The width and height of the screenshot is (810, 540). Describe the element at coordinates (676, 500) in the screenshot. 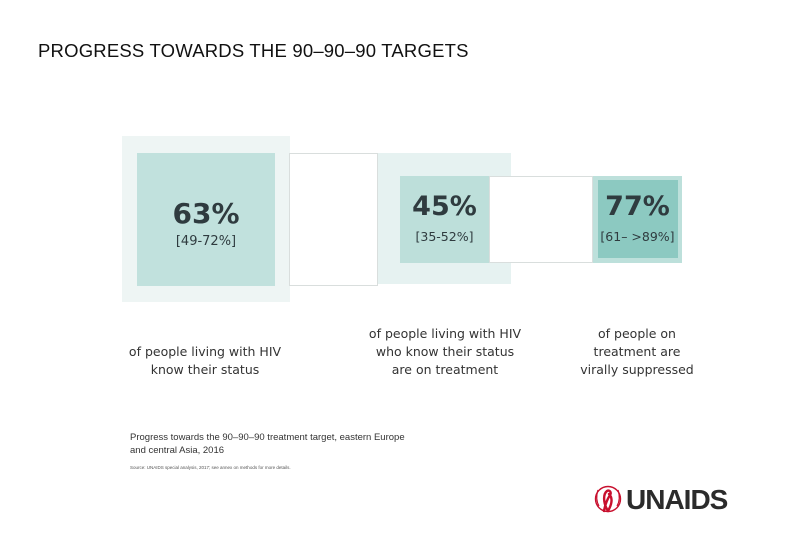

I see `logo-wordmark: UNAIDS` at that location.